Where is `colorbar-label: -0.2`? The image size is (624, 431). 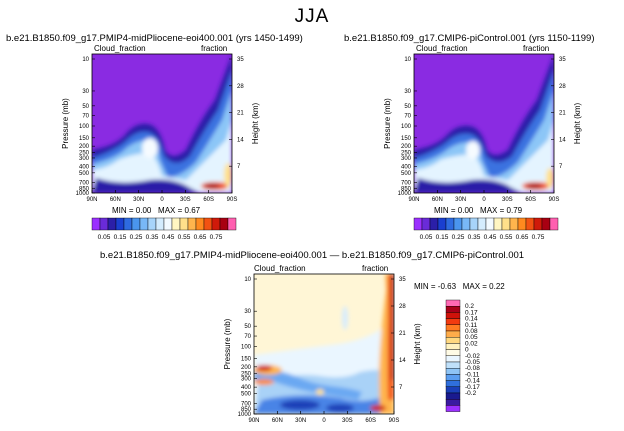 colorbar-label: -0.2 is located at coordinates (471, 393).